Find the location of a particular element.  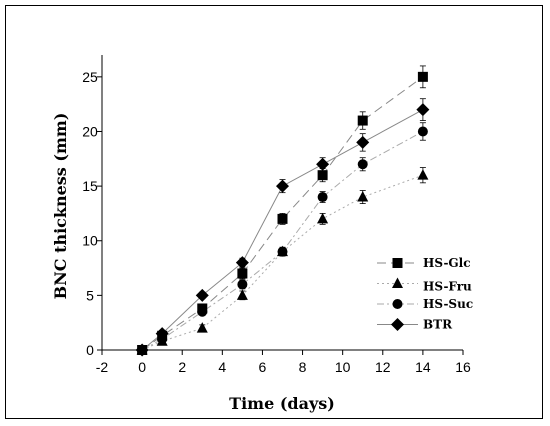

x-tick-label: 4 is located at coordinates (222, 367).